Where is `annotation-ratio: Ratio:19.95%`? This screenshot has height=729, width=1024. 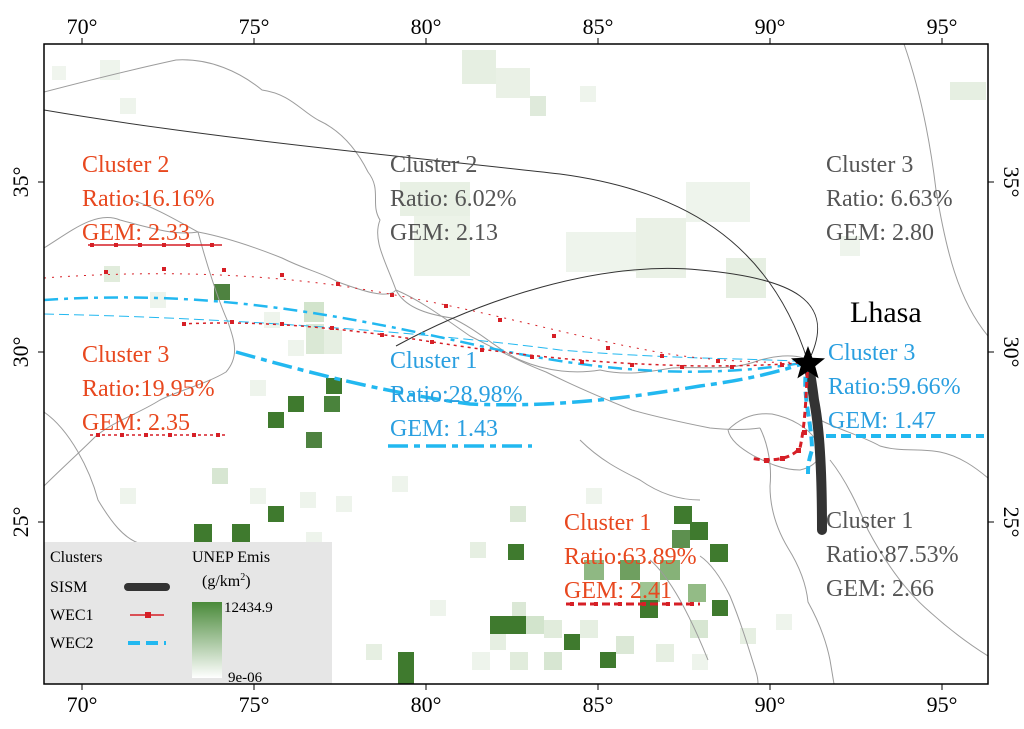 annotation-ratio: Ratio:19.95% is located at coordinates (148, 389).